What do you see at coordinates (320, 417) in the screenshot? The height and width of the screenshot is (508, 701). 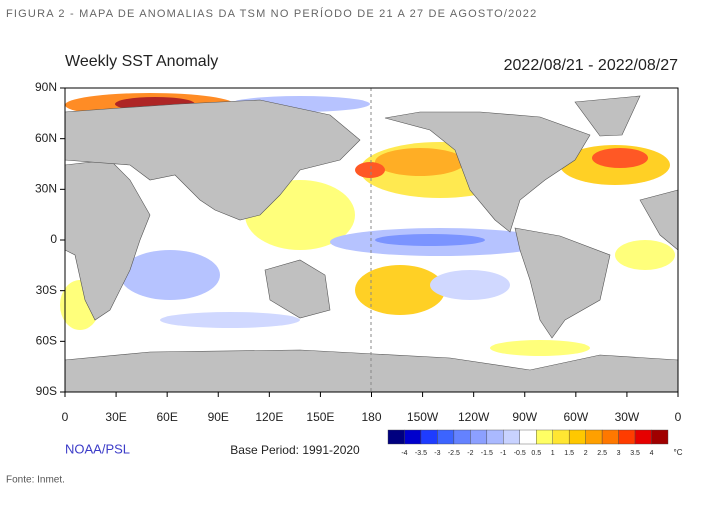 I see `lon-label: 150E` at bounding box center [320, 417].